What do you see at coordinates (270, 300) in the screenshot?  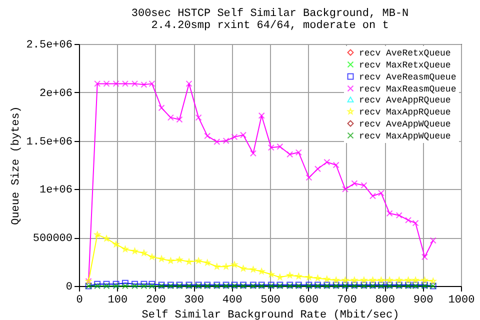 I see `x-tick-label: 500` at bounding box center [270, 300].